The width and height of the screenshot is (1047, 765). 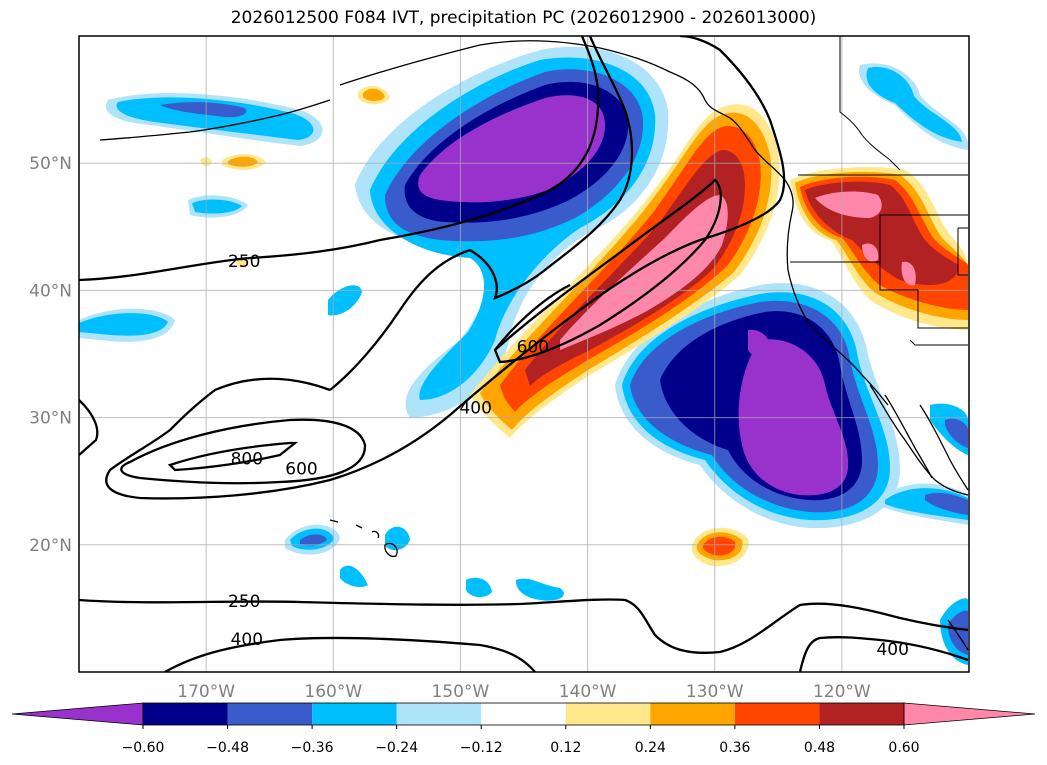 I want to click on lon-tick-label: 160°W, so click(x=333, y=692).